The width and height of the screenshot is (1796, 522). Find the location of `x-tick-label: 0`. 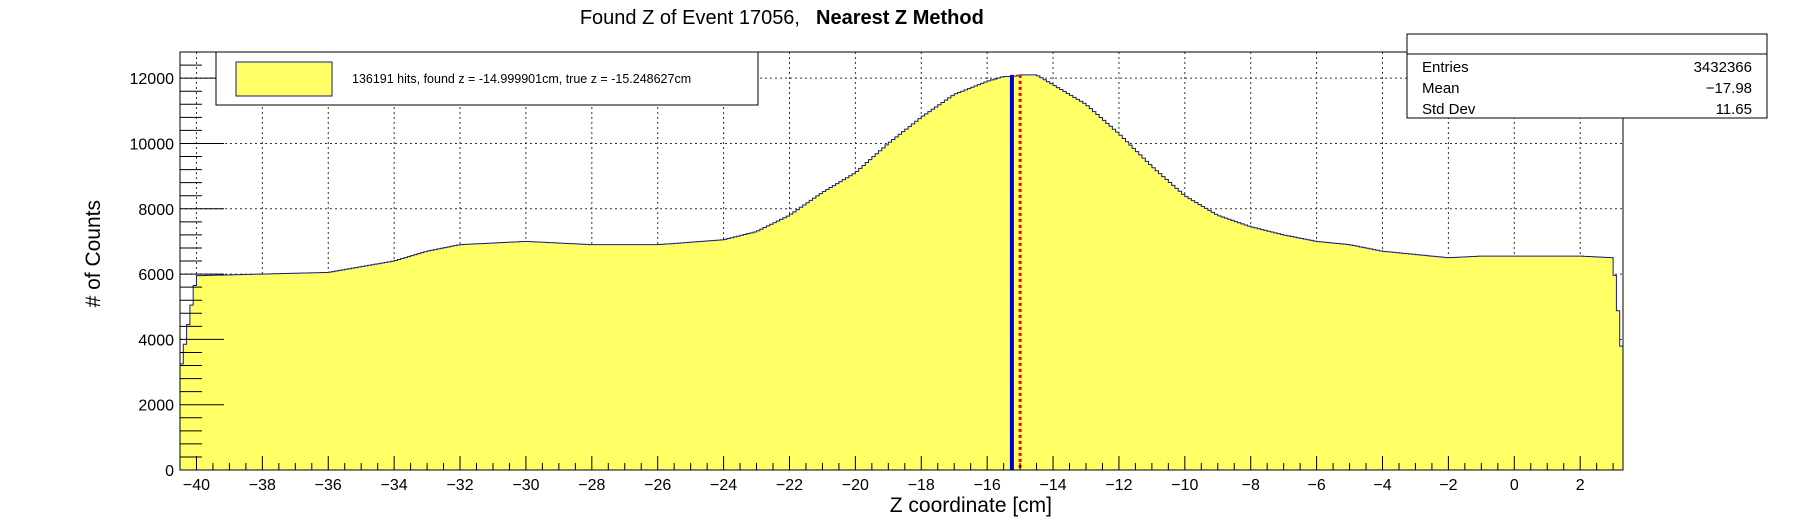

x-tick-label: 0 is located at coordinates (1514, 485).